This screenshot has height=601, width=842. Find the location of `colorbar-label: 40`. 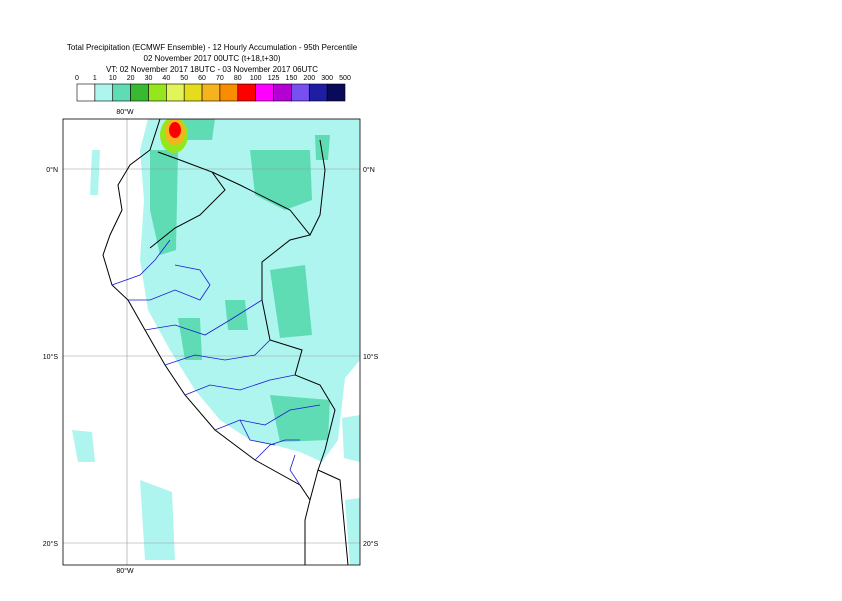

colorbar-label: 40 is located at coordinates (166, 78).